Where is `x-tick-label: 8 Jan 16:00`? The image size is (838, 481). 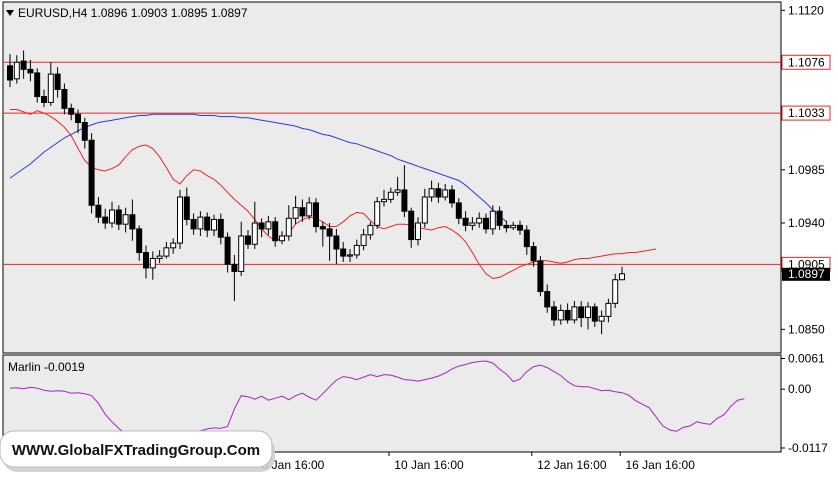 x-tick-label: 8 Jan 16:00 is located at coordinates (293, 465).